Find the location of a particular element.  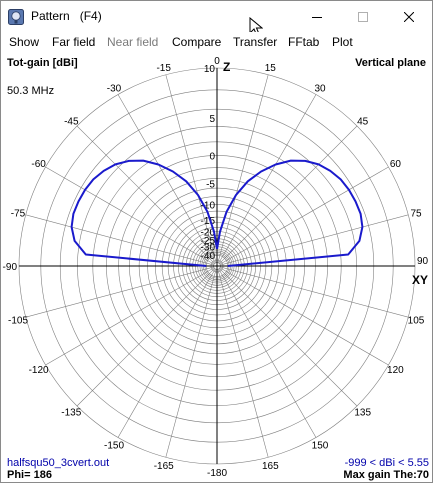

phi-label: Phi= 186 is located at coordinates (29, 475).